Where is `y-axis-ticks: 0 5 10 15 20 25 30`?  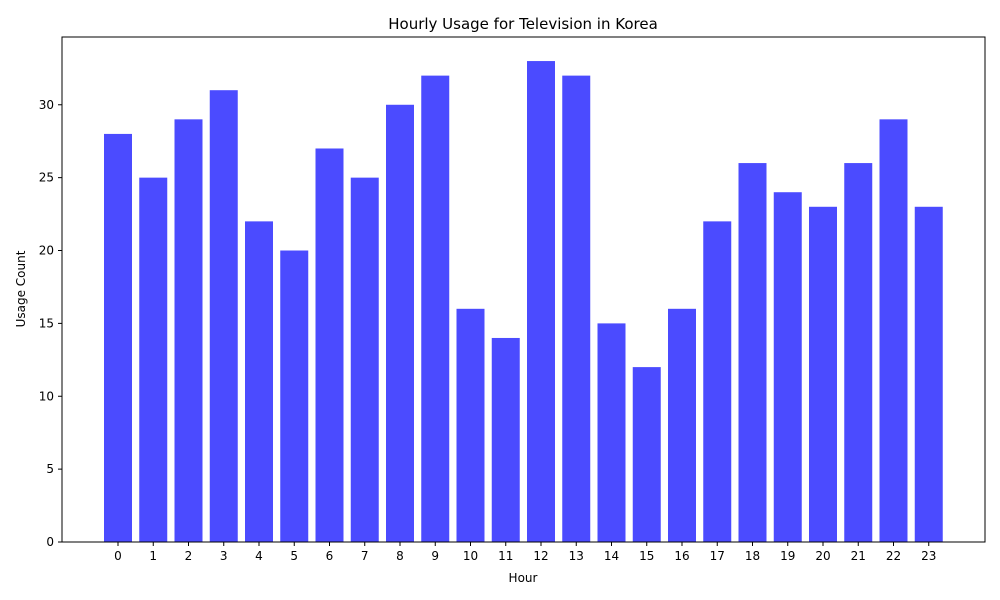 y-axis-ticks: 0 5 10 15 20 25 30 is located at coordinates (50, 323).